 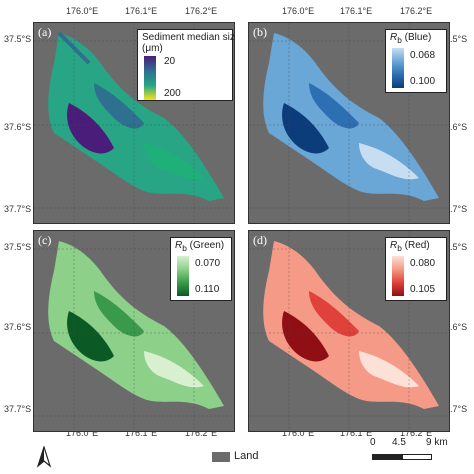 What do you see at coordinates (188, 37) in the screenshot?
I see `legend-title: Sediment median size` at bounding box center [188, 37].